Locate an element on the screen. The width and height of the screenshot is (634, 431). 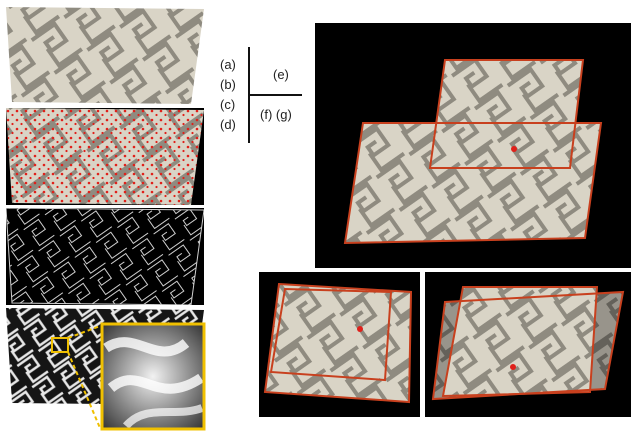
panel-g-registration is located at coordinates (528, 344).